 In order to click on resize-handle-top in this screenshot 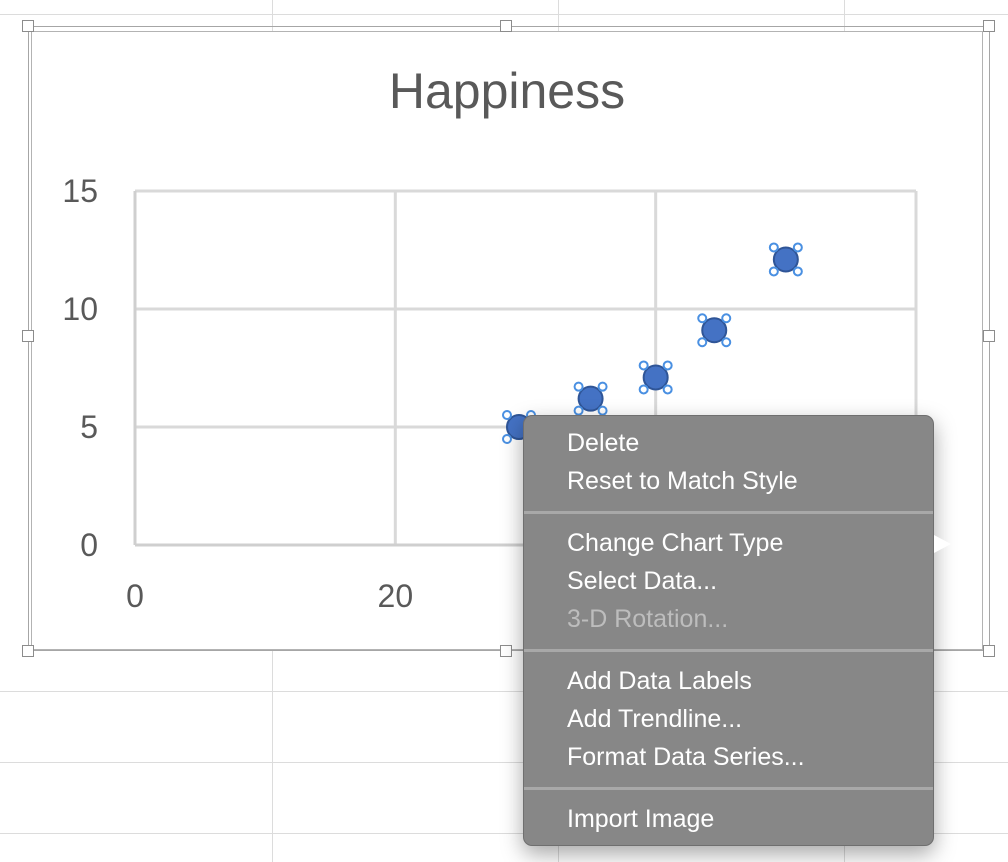, I will do `click(506, 26)`.